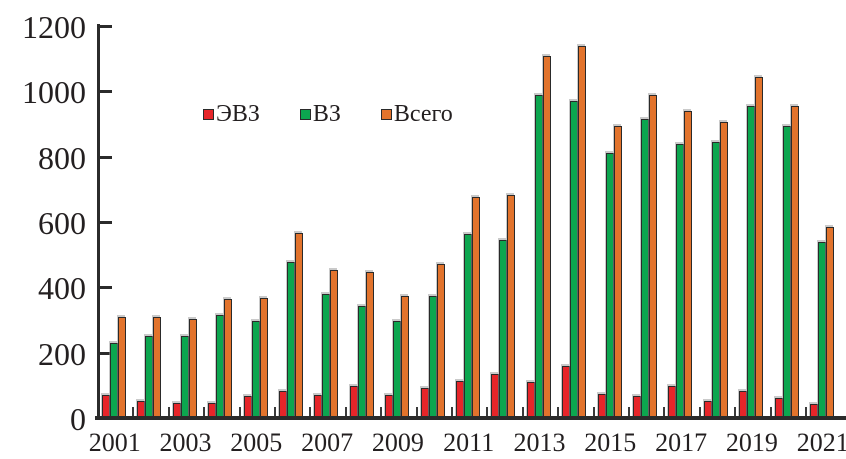 Image resolution: width=846 pixels, height=459 pixels. I want to click on legend-label-vz: ВЗ, so click(326, 114).